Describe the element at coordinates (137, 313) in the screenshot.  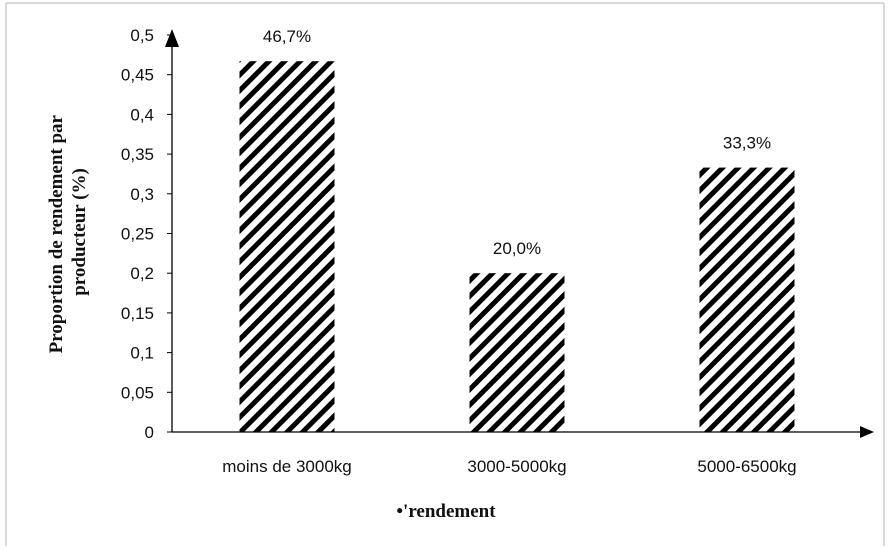
I see `y-tick-label: 0,15` at that location.